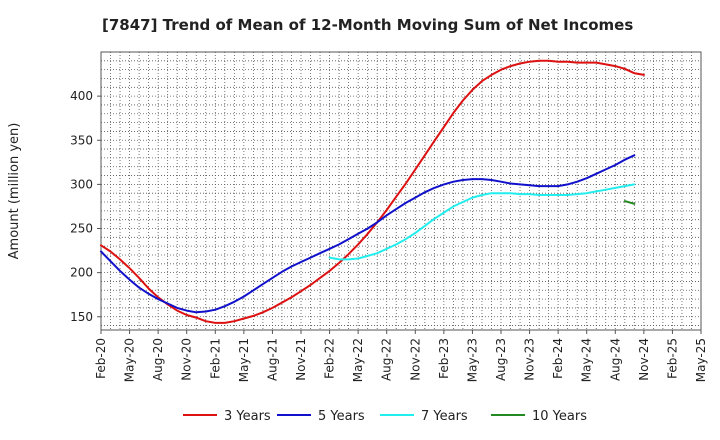  What do you see at coordinates (415, 359) in the screenshot?
I see `x-tick-label: Nov-22` at bounding box center [415, 359].